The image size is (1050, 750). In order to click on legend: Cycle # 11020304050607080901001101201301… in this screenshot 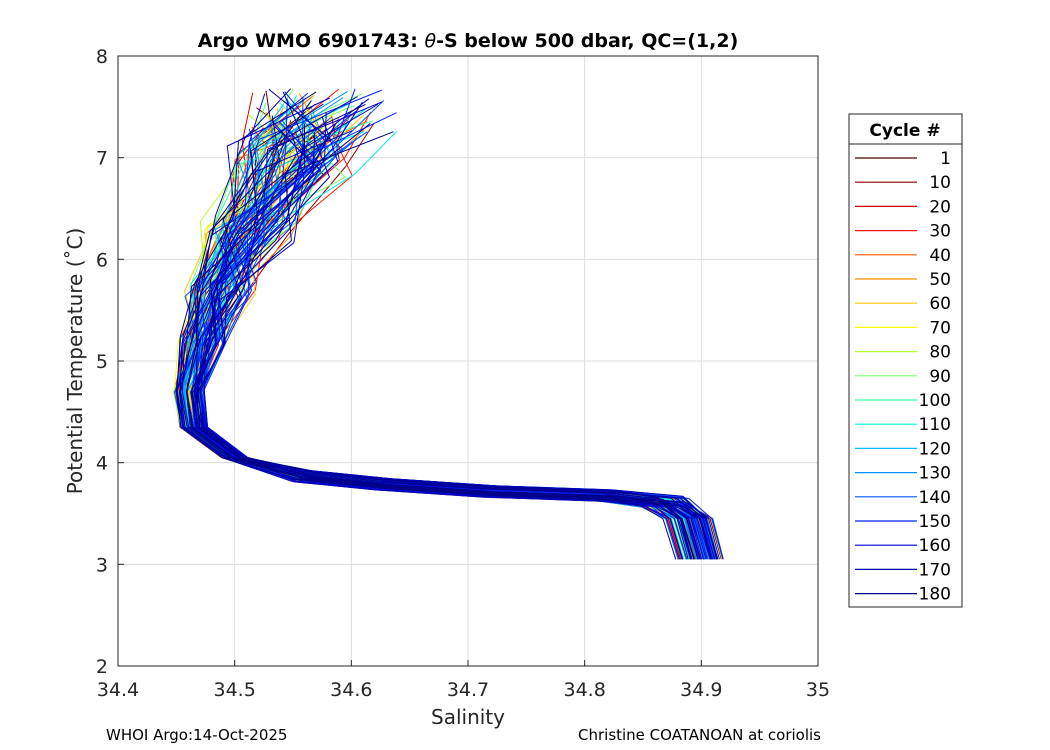, I will do `click(905, 360)`.